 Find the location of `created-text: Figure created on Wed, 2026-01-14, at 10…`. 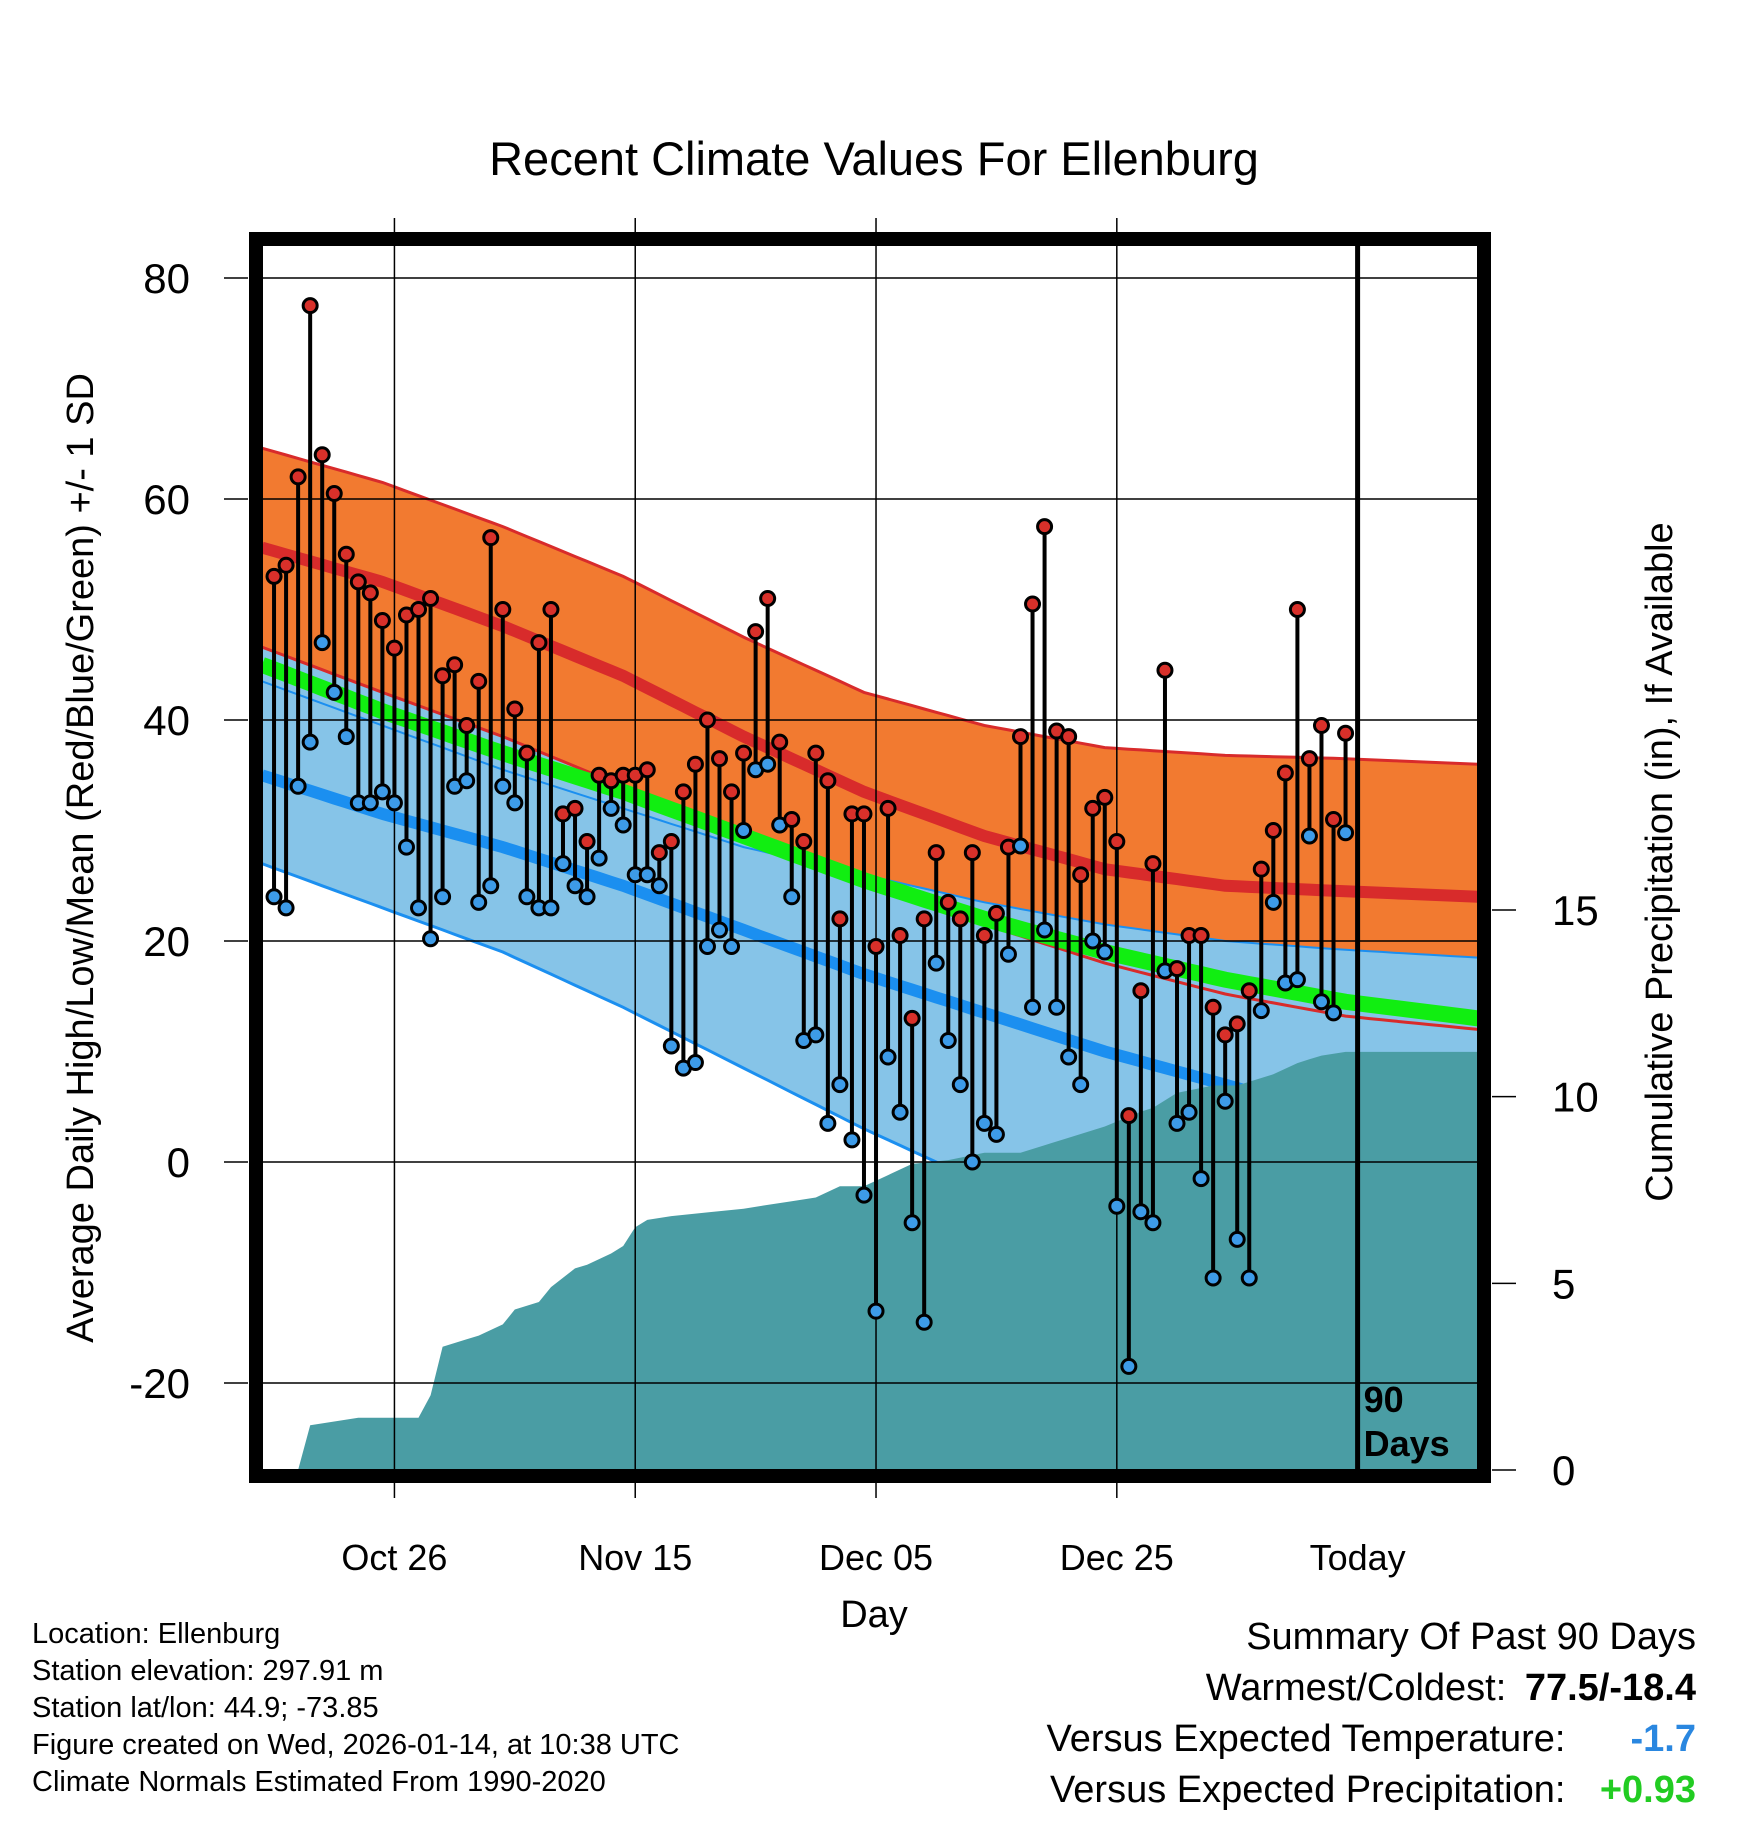

created-text: Figure created on Wed, 2026-01-14, at 10… is located at coordinates (356, 1745).